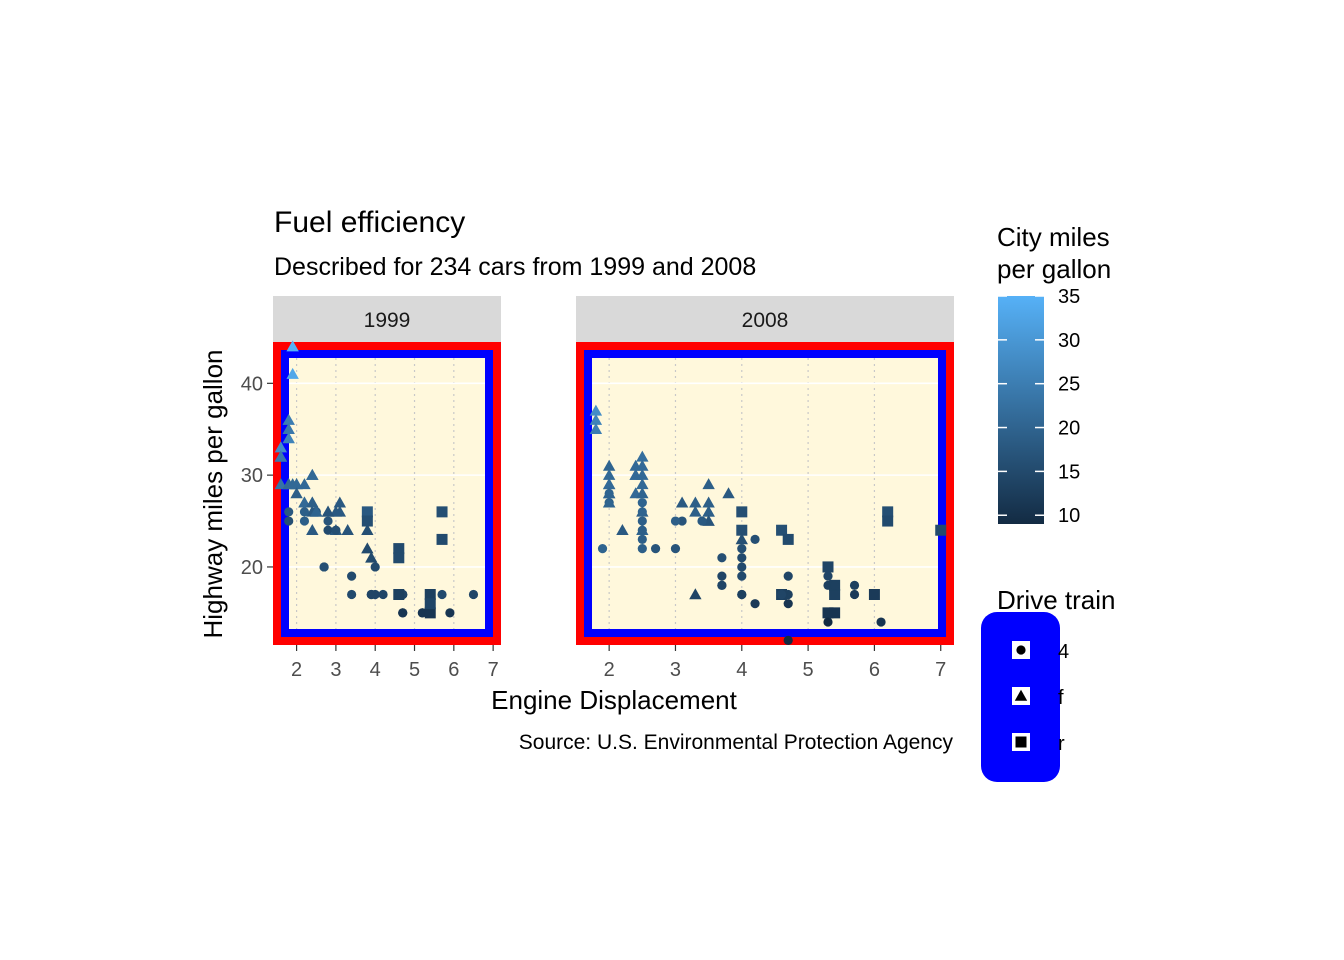  Describe the element at coordinates (609, 670) in the screenshot. I see `x-tick-label: 2` at that location.